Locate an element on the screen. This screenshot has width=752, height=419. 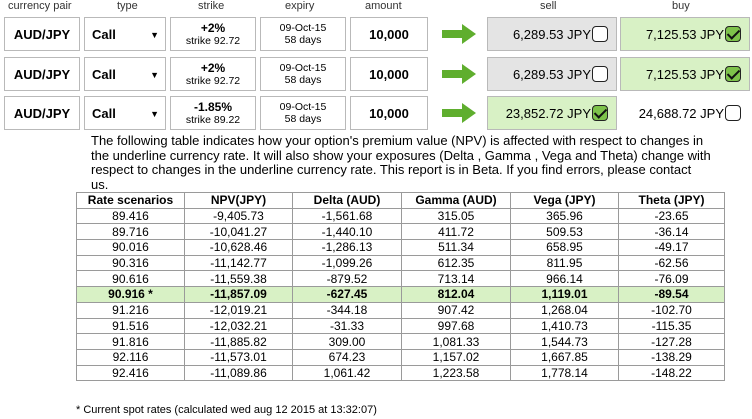
table-cell: 1,268.04 is located at coordinates (564, 310).